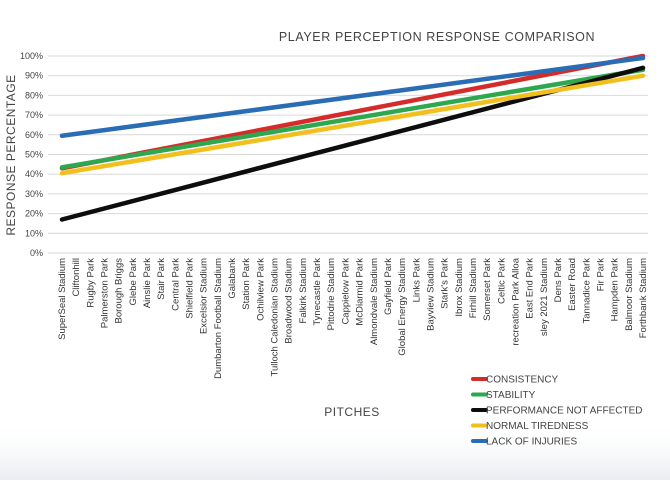 This screenshot has width=670, height=480. What do you see at coordinates (473, 288) in the screenshot?
I see `x-tick-label: Firhill Stadium` at bounding box center [473, 288].